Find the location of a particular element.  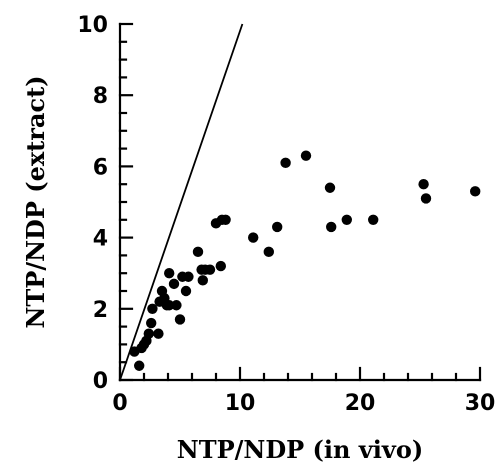

x-tick-label: 0 is located at coordinates (119, 403).